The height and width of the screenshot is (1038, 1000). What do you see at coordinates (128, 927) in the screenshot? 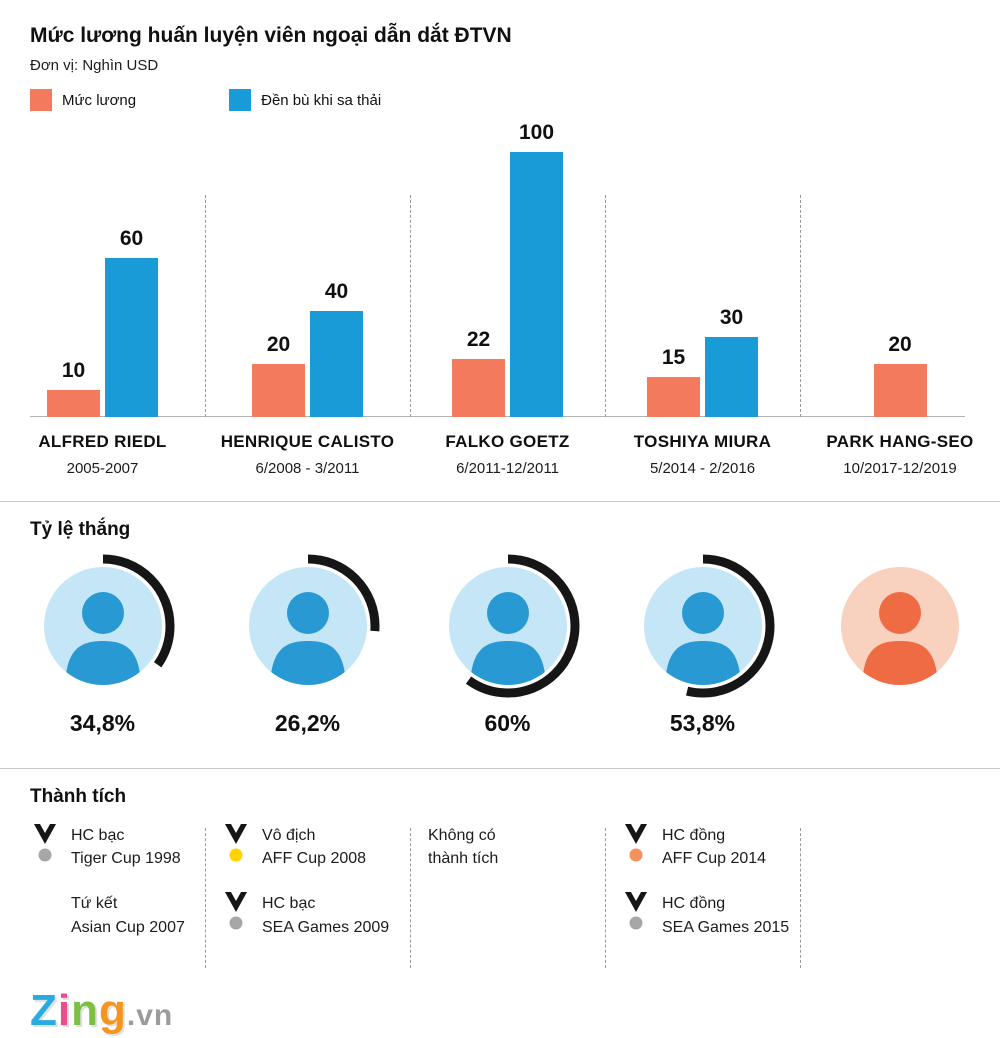
I see `achievement-line2: Asian Cup 2007` at bounding box center [128, 927].